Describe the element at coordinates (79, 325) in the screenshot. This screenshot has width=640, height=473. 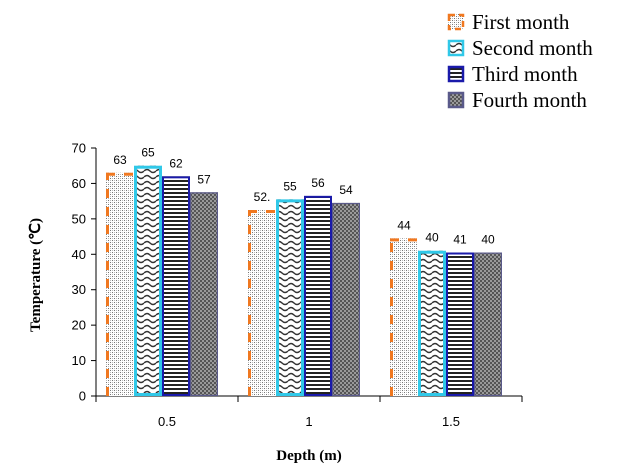
I see `y-tick-label: 20` at that location.